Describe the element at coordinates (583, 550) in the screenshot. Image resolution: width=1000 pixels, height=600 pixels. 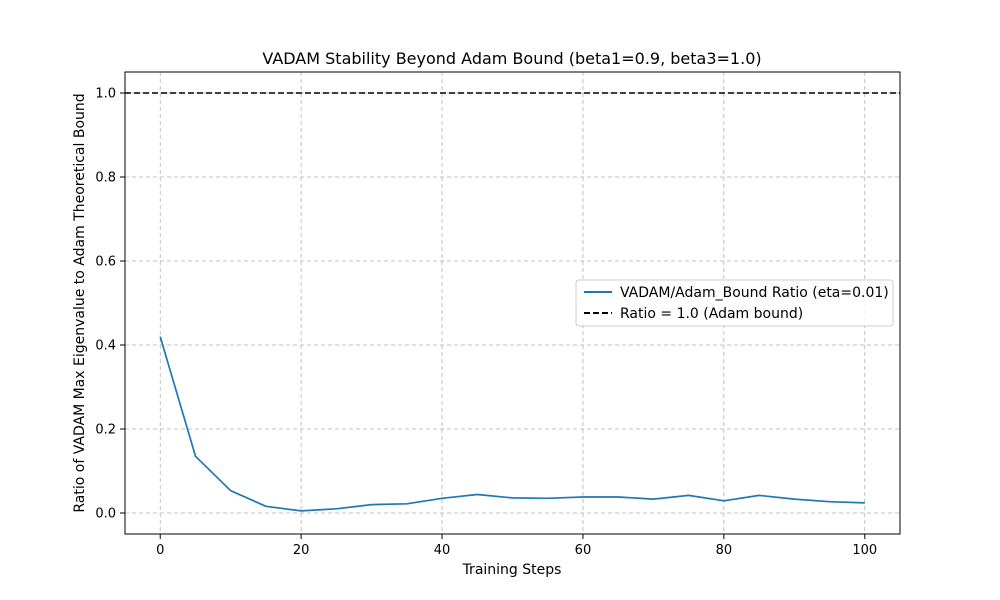
I see `x-tick-label: 60` at that location.